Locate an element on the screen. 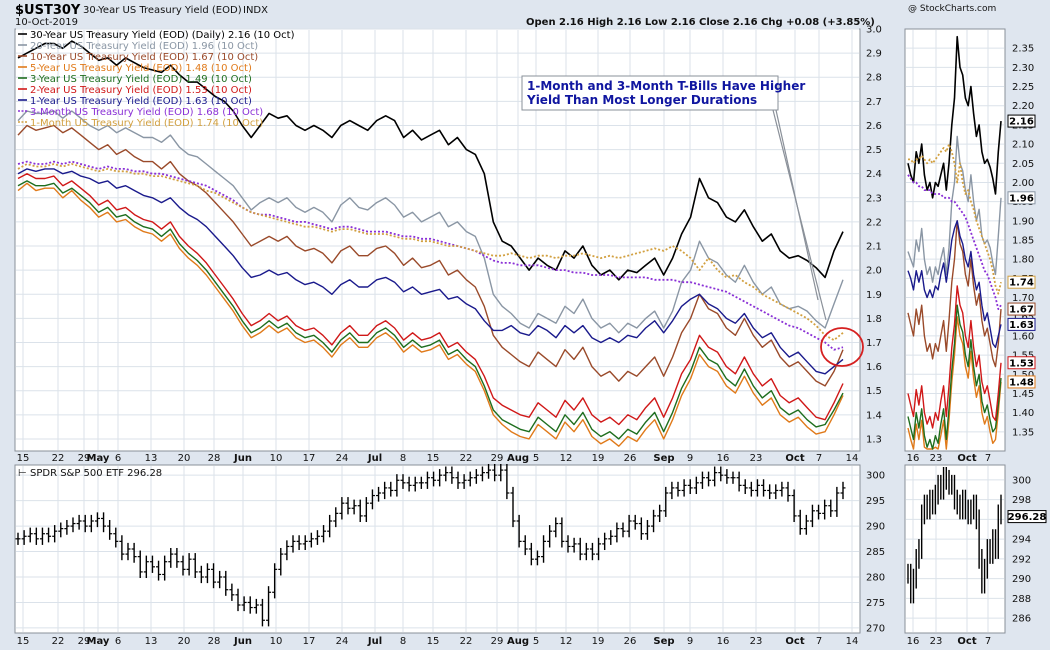  spy-inset-ytick: 292 is located at coordinates (1021, 559).